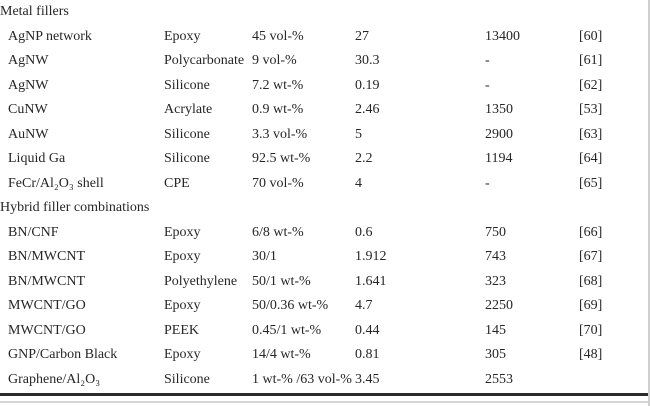 The image size is (650, 406). What do you see at coordinates (364, 158) in the screenshot?
I see `cell-conductivity: 2.2` at bounding box center [364, 158].